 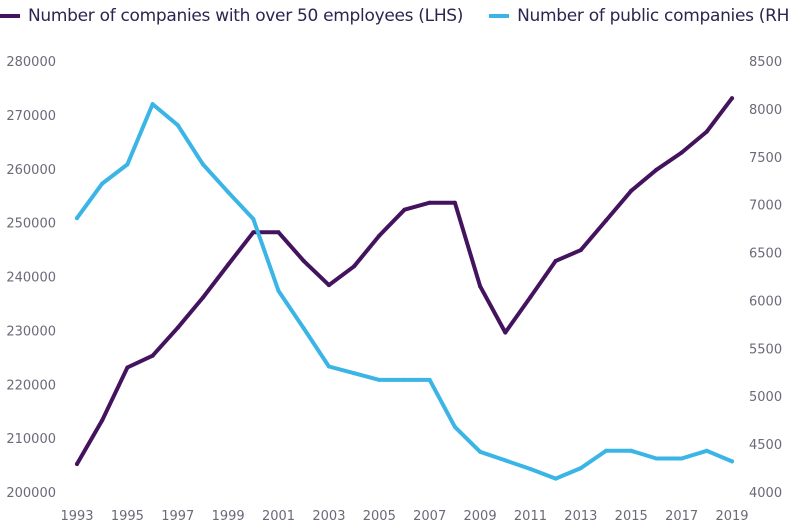 I want to click on data-point-companies-over-50-2012, so click(x=555, y=260).